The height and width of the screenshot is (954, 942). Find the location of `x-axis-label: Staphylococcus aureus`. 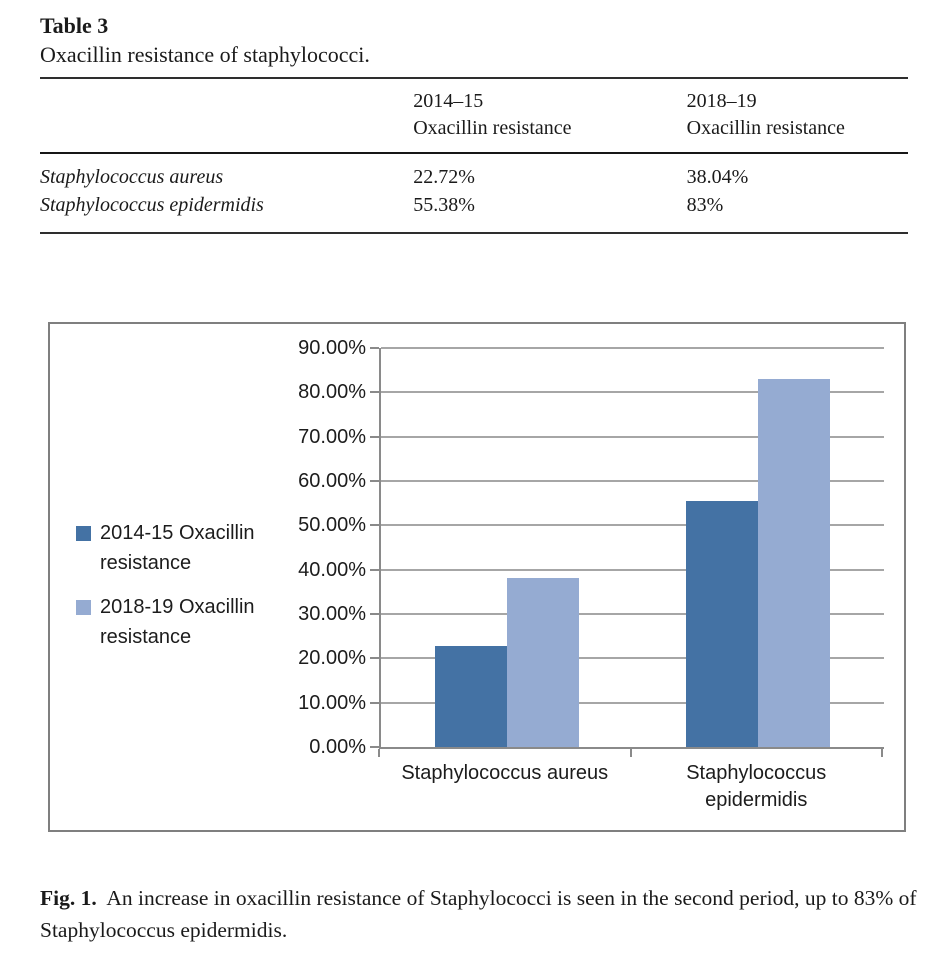

x-axis-label: Staphylococcus aureus is located at coordinates (505, 773).